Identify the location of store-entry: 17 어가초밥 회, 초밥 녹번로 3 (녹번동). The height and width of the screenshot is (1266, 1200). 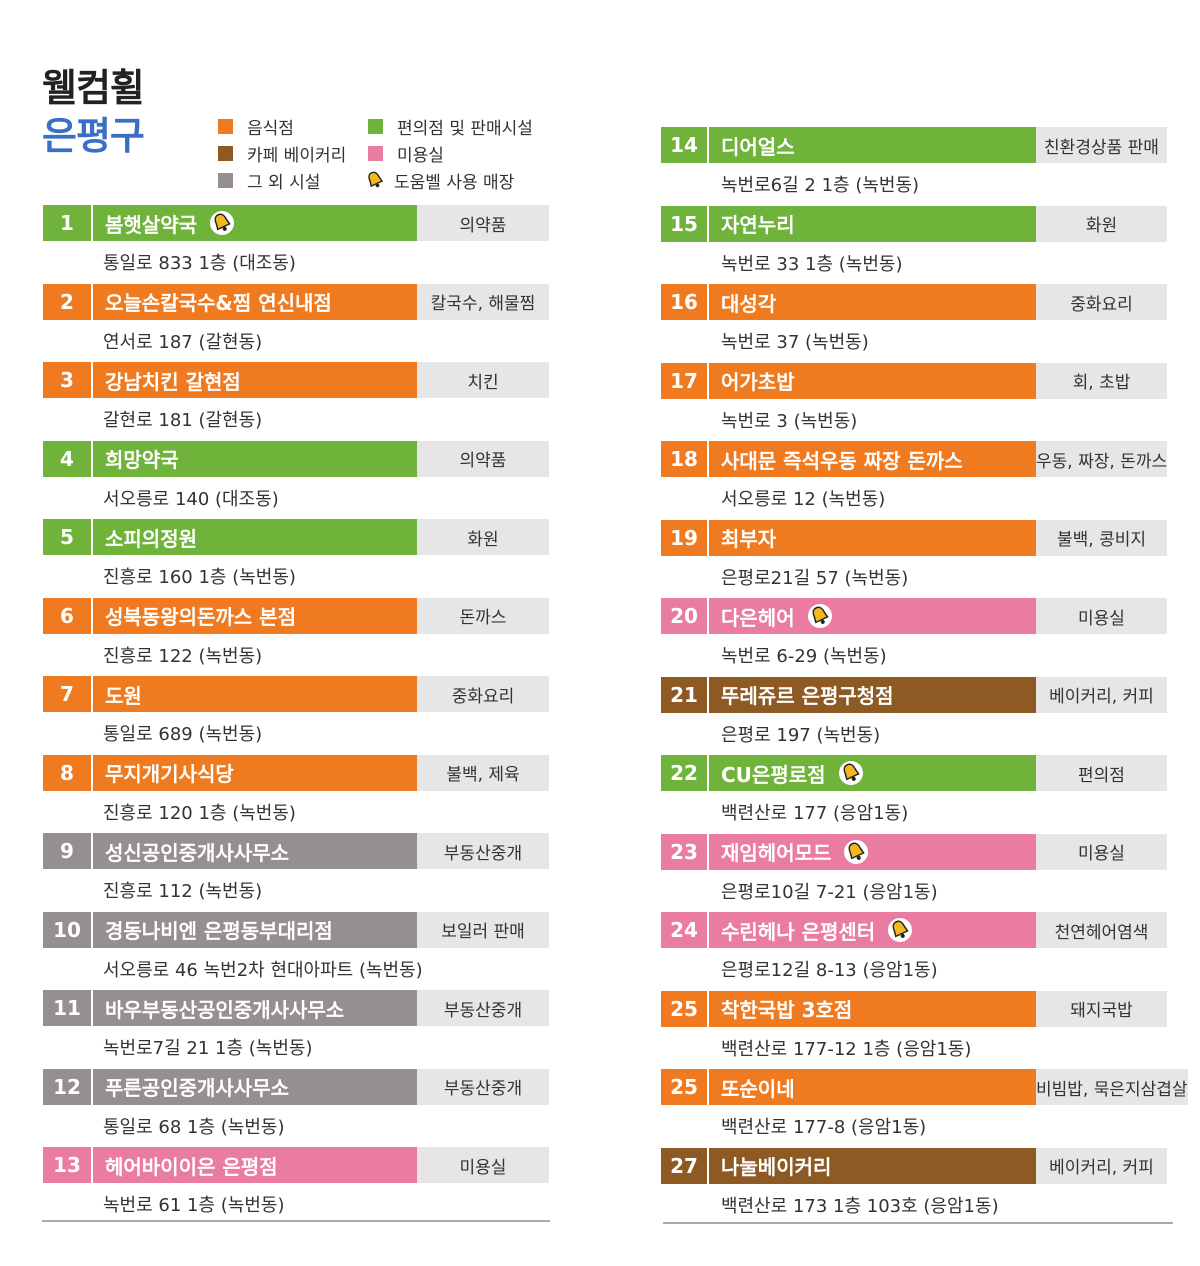
(914, 401).